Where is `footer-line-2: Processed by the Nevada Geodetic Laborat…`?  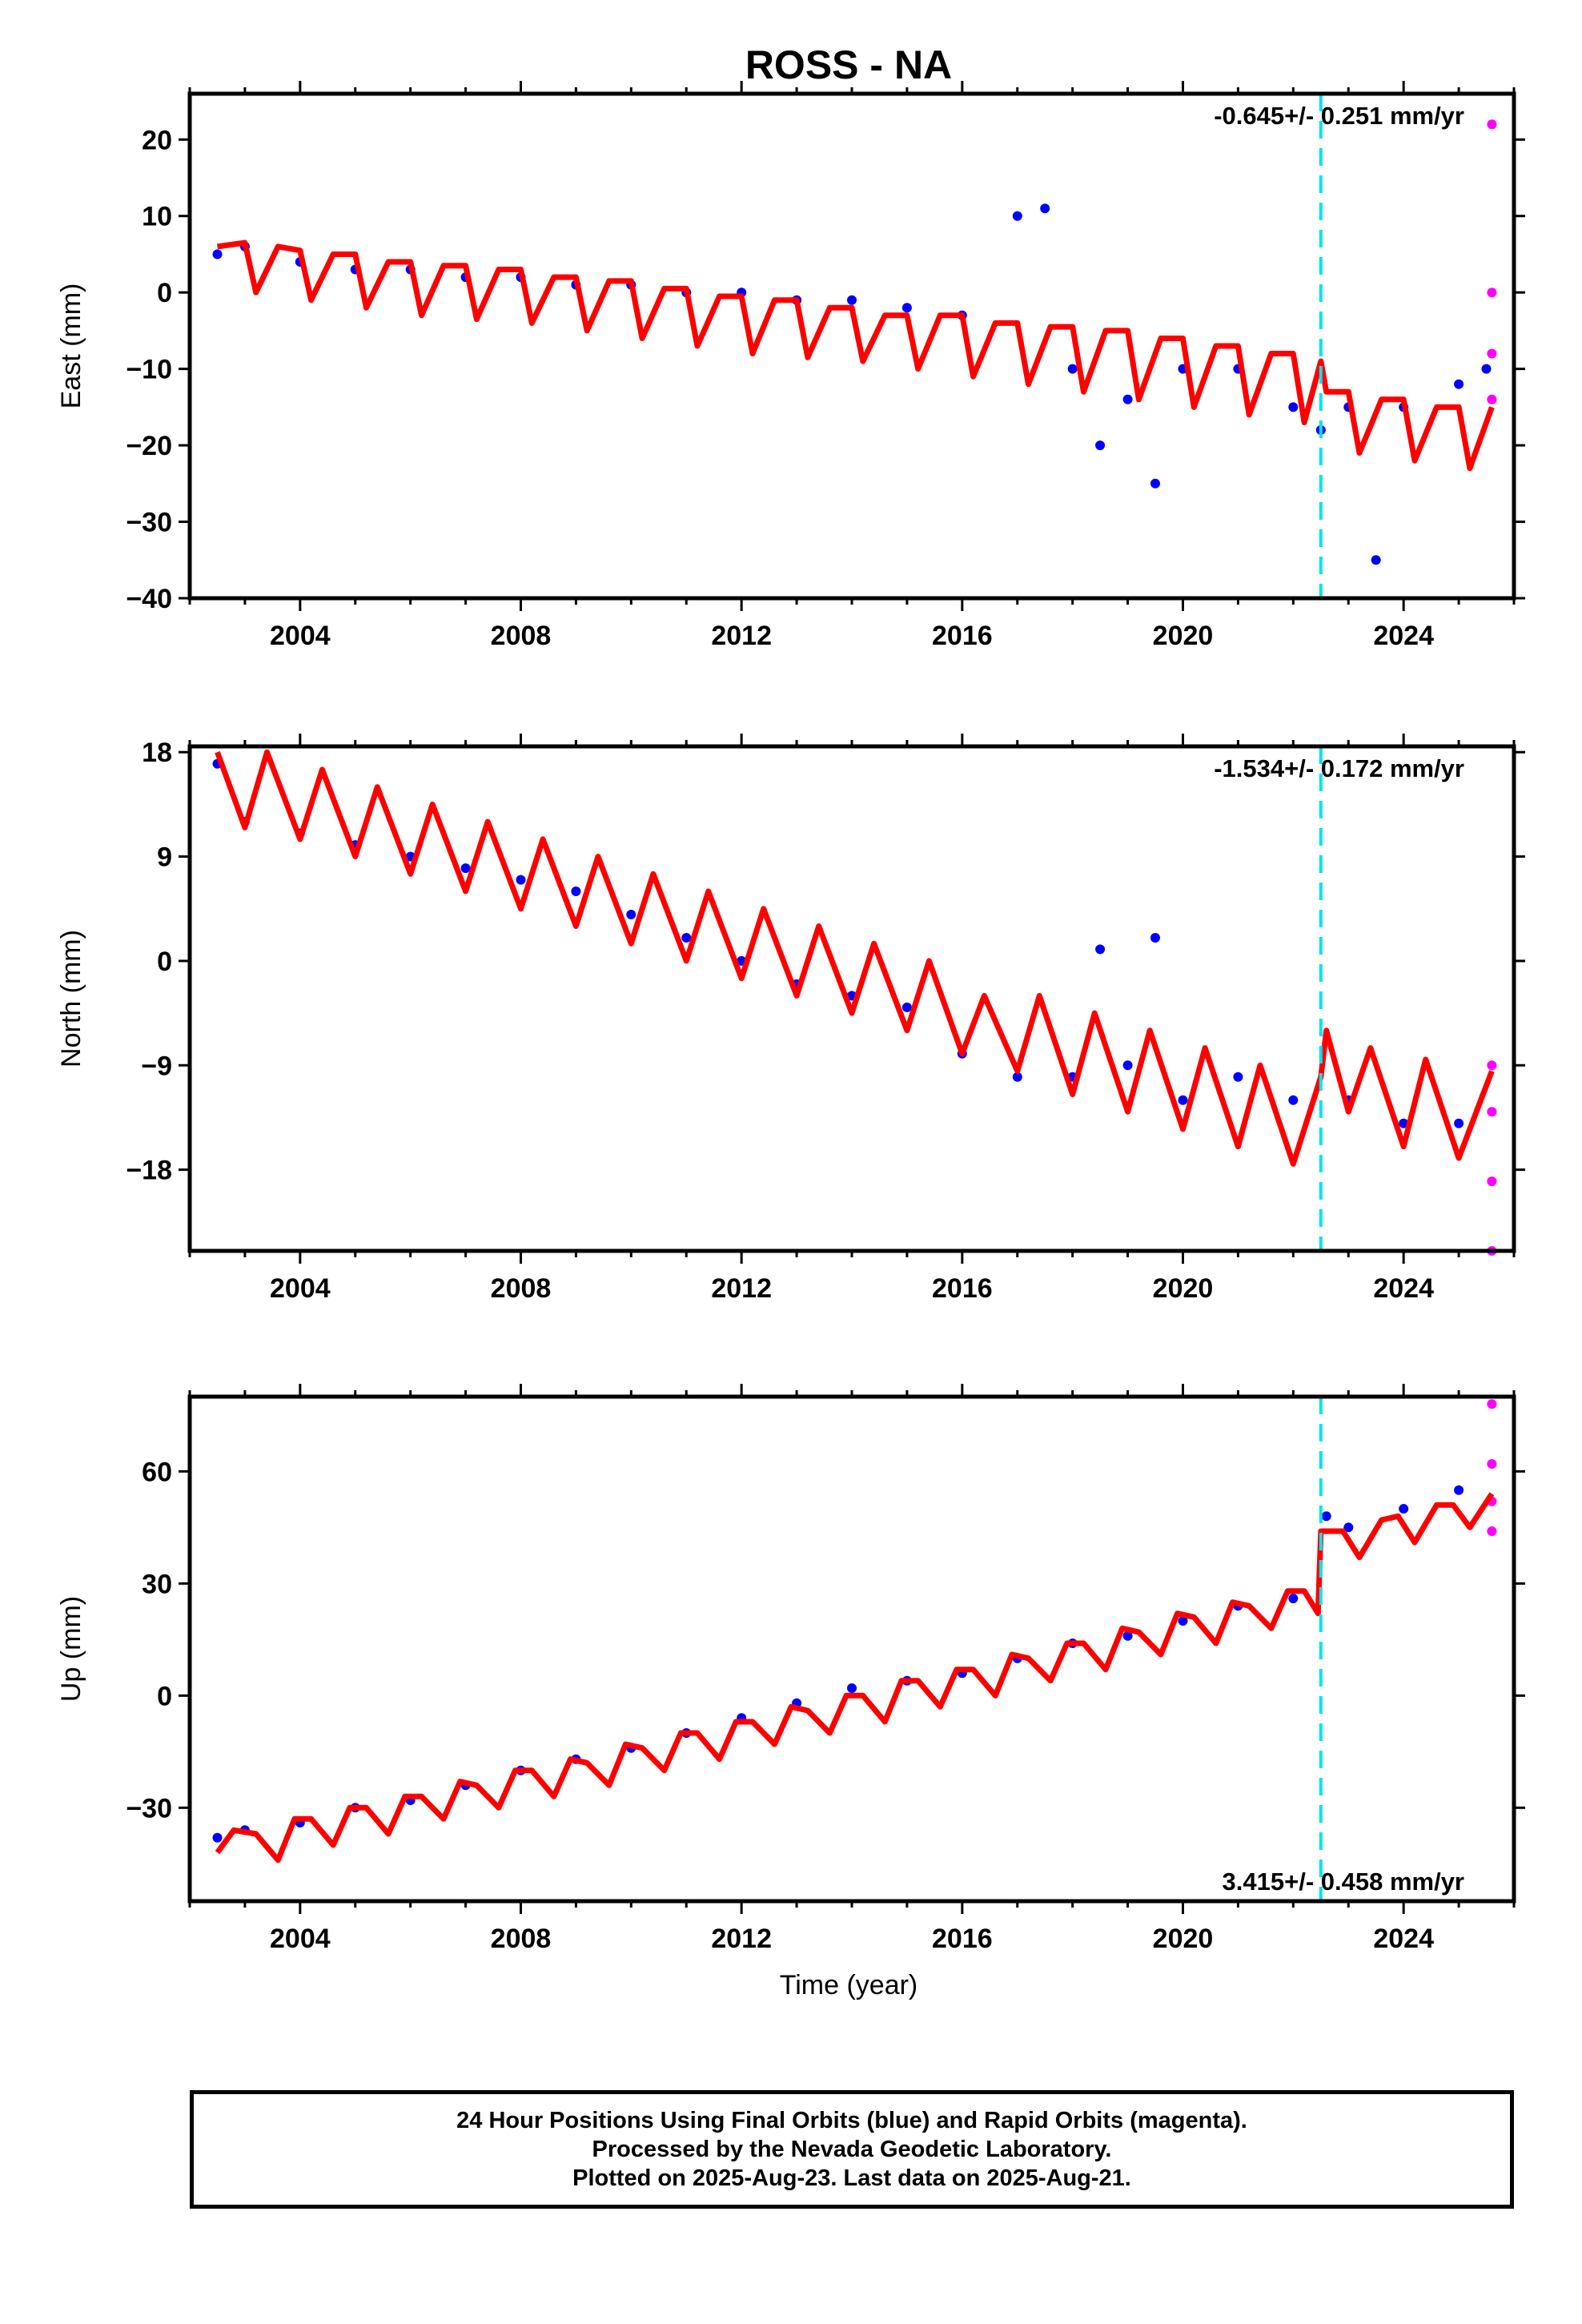
footer-line-2: Processed by the Nevada Geodetic Laborat… is located at coordinates (852, 2150).